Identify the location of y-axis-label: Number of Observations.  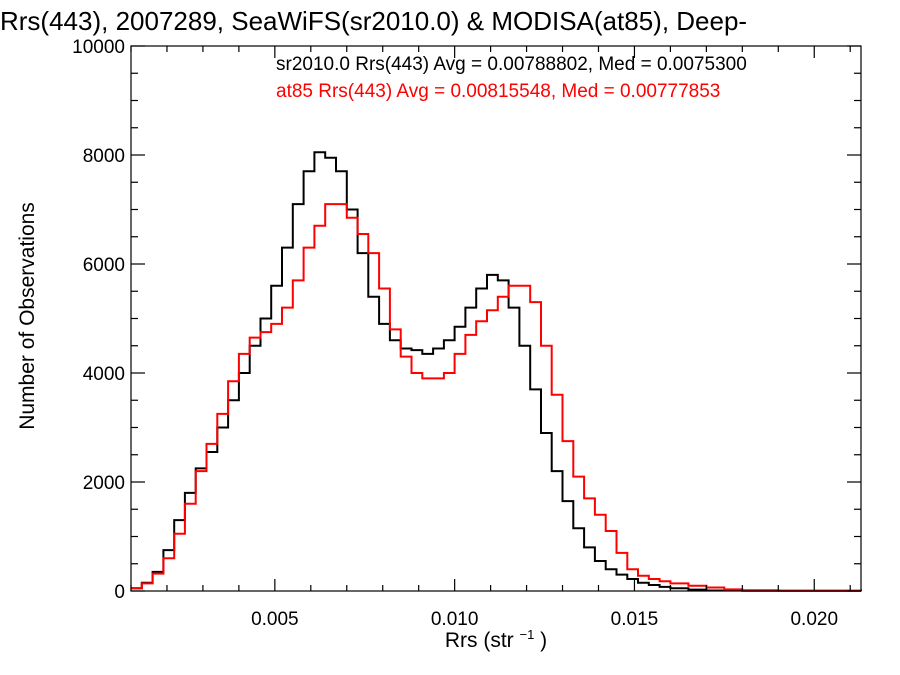
(27, 316).